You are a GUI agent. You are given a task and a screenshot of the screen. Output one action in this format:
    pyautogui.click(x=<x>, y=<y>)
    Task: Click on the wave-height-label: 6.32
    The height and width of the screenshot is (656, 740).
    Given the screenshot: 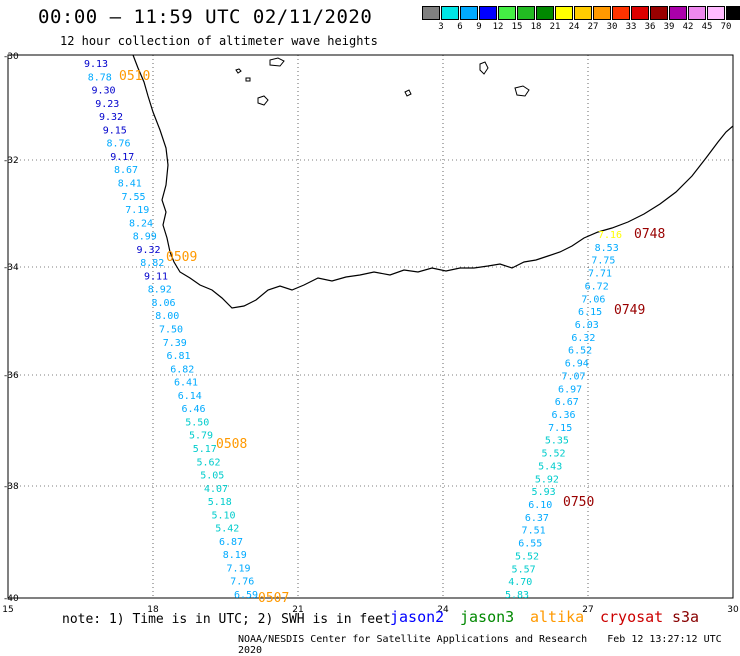 What is the action you would take?
    pyautogui.click(x=583, y=338)
    